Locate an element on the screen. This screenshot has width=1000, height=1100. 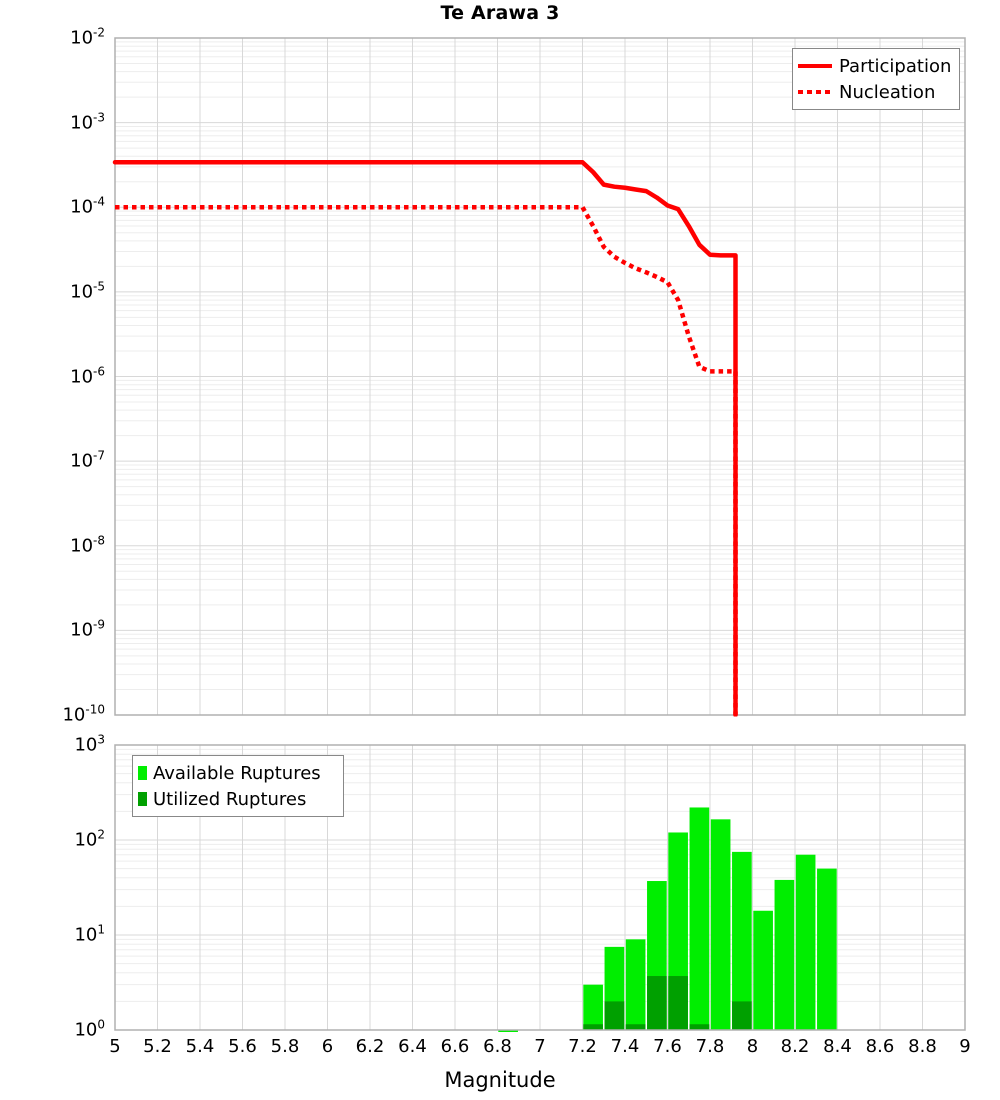
ytick-label: 10⁻¹⁰ is located at coordinates (83, 714).